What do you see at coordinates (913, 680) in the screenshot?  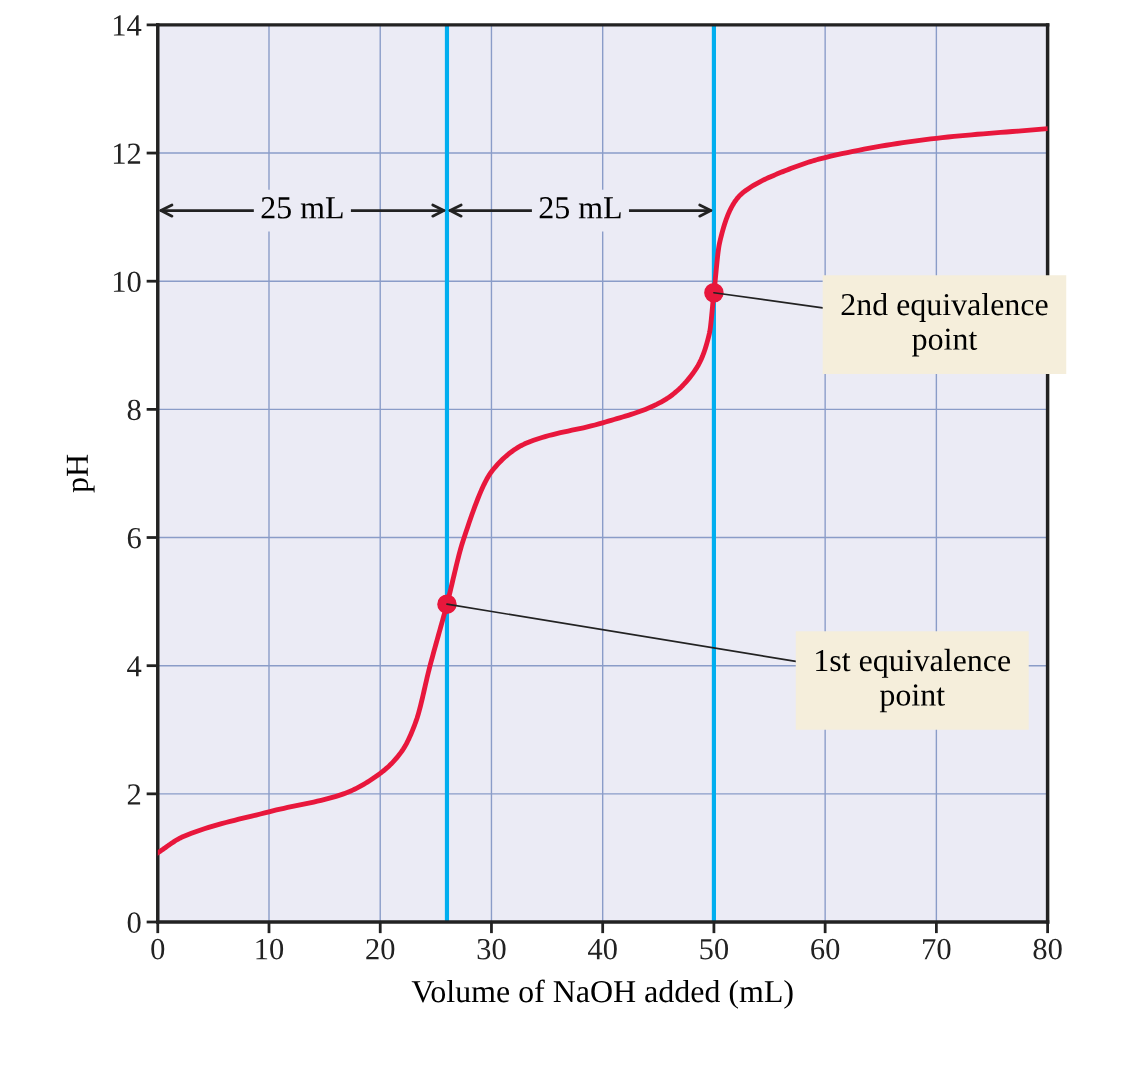 I see `annotation: 1st equivalence point` at bounding box center [913, 680].